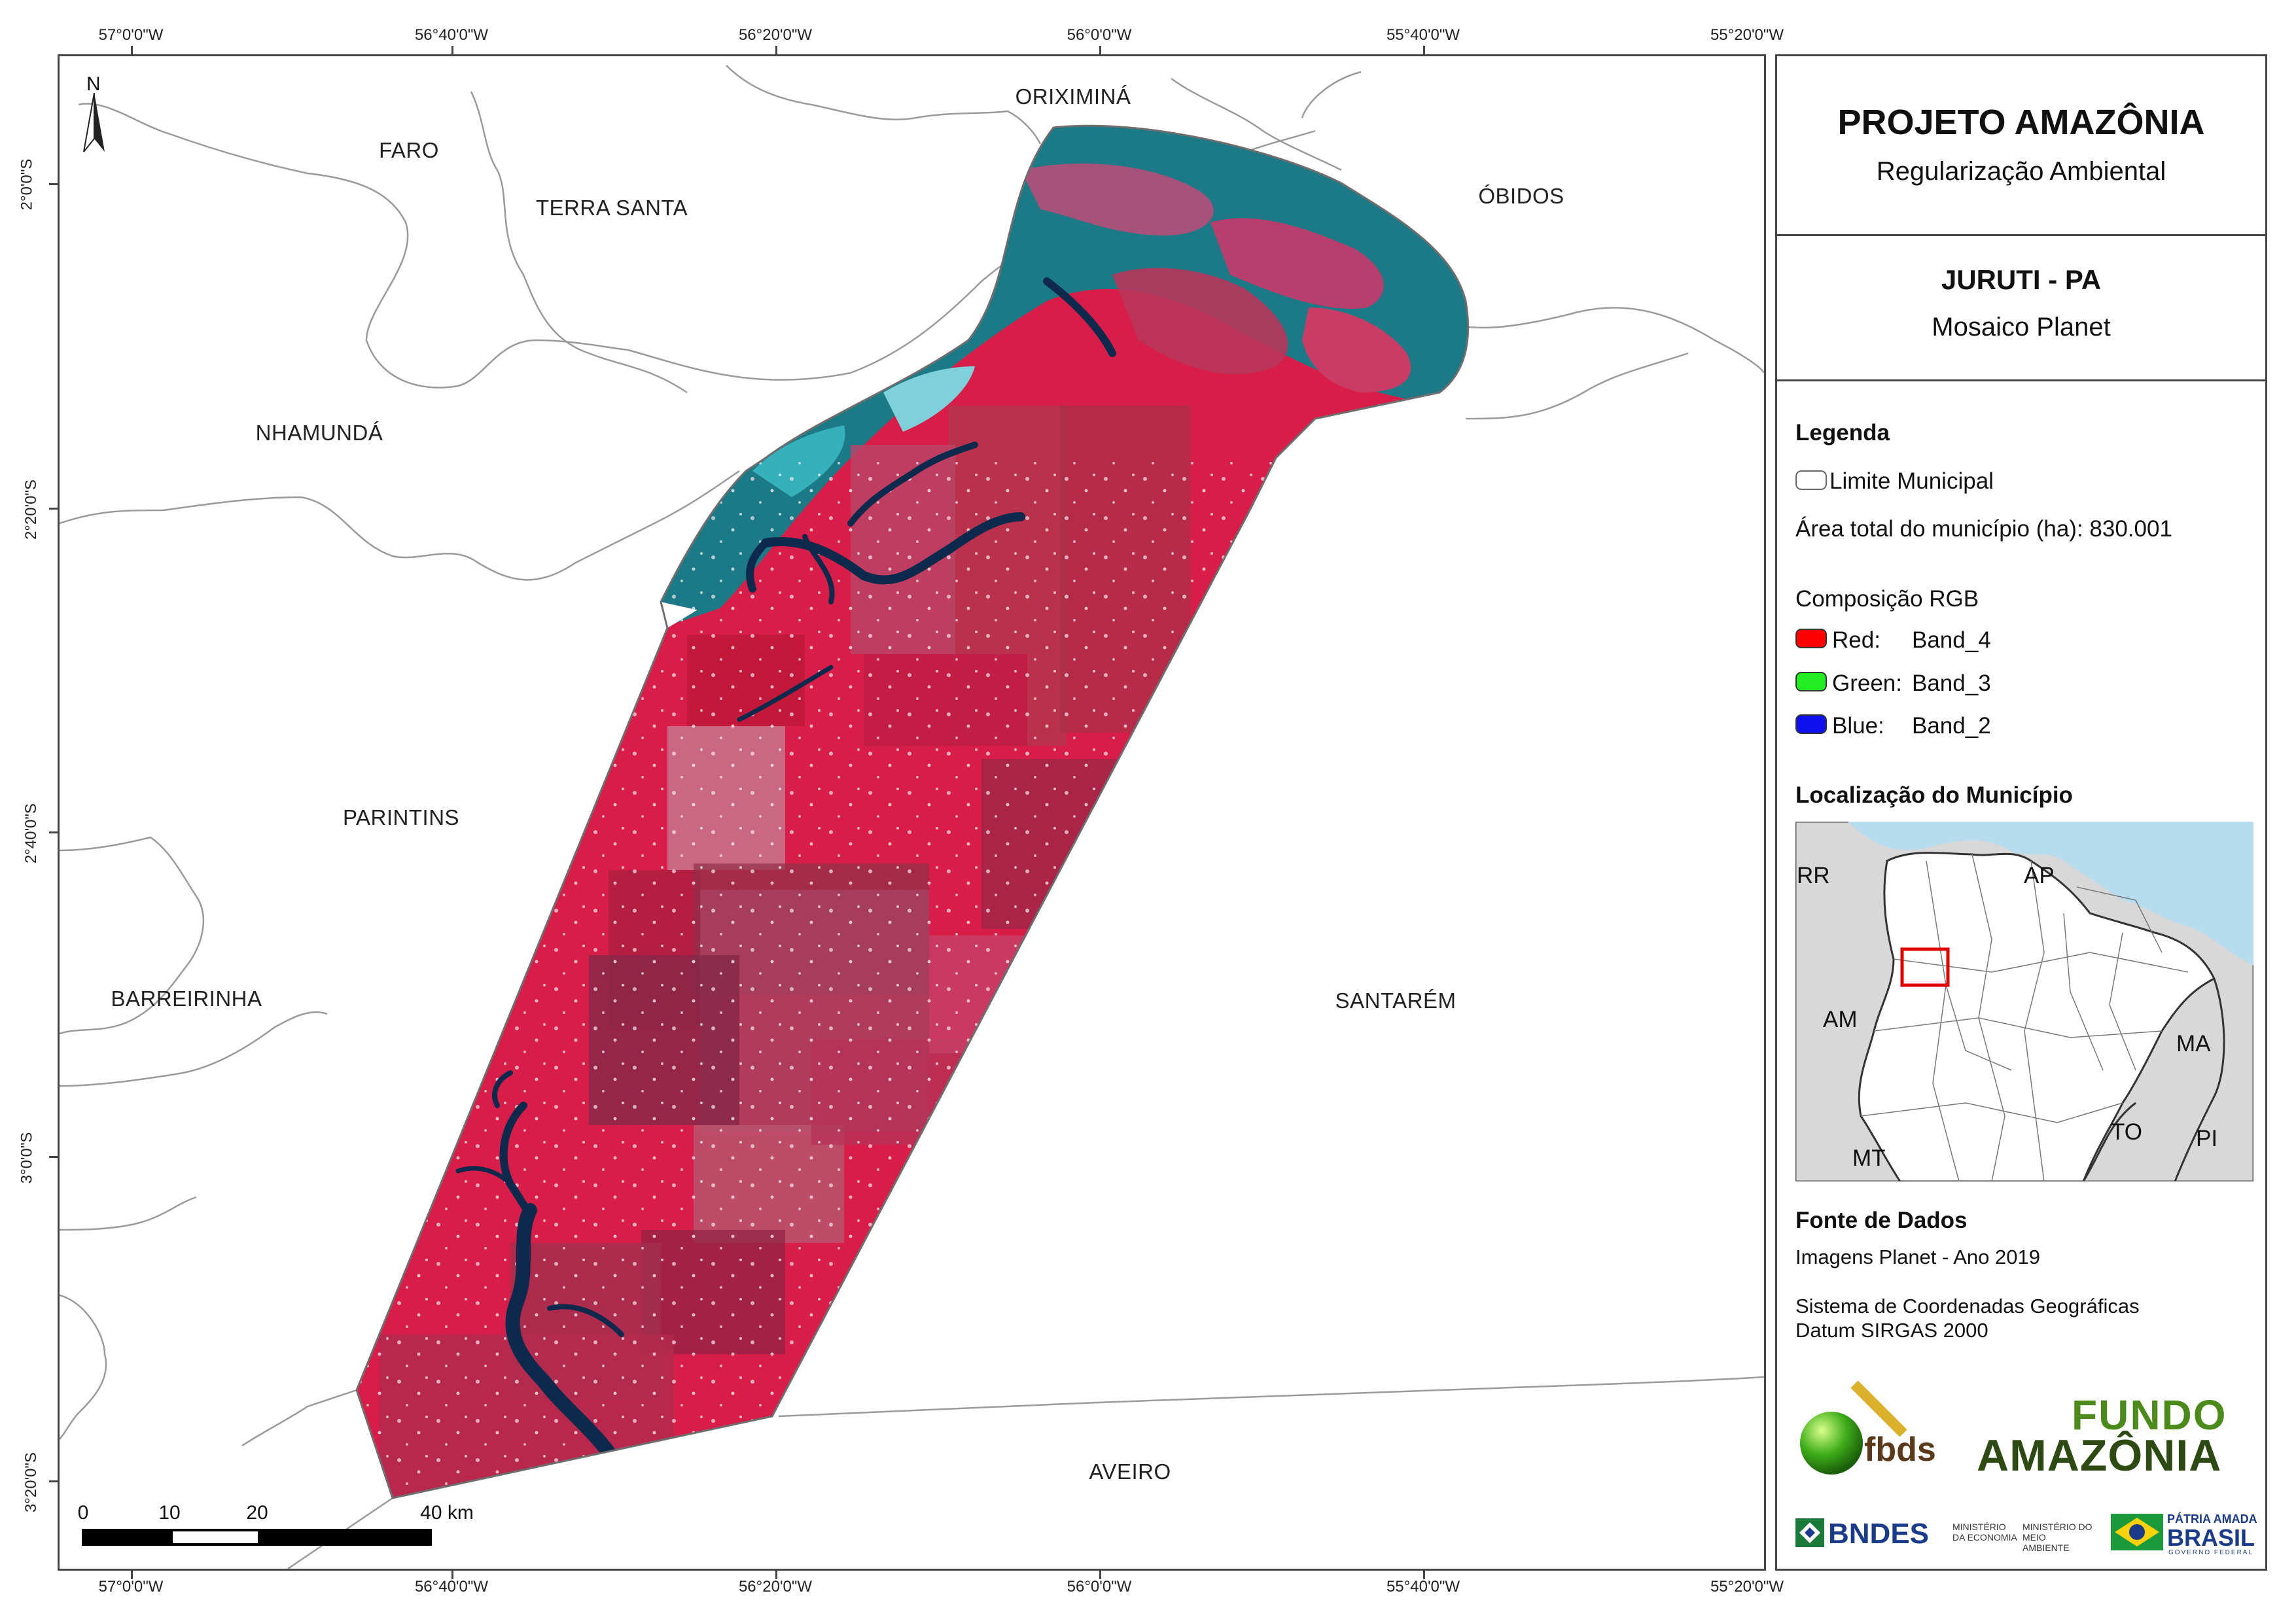 Image resolution: width=2296 pixels, height=1623 pixels. What do you see at coordinates (1811, 639) in the screenshot?
I see `red-swatch-icon` at bounding box center [1811, 639].